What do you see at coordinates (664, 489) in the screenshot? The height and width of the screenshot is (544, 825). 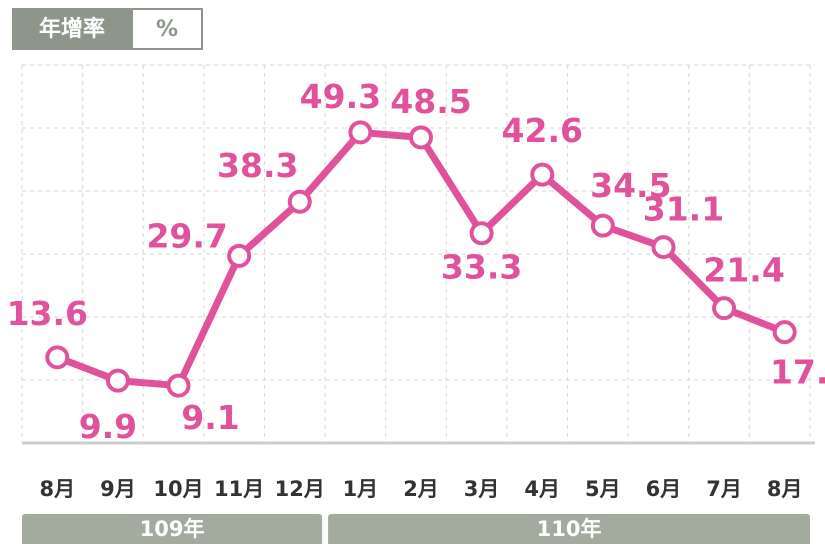 I see `x-tick-label: 6月` at bounding box center [664, 489].